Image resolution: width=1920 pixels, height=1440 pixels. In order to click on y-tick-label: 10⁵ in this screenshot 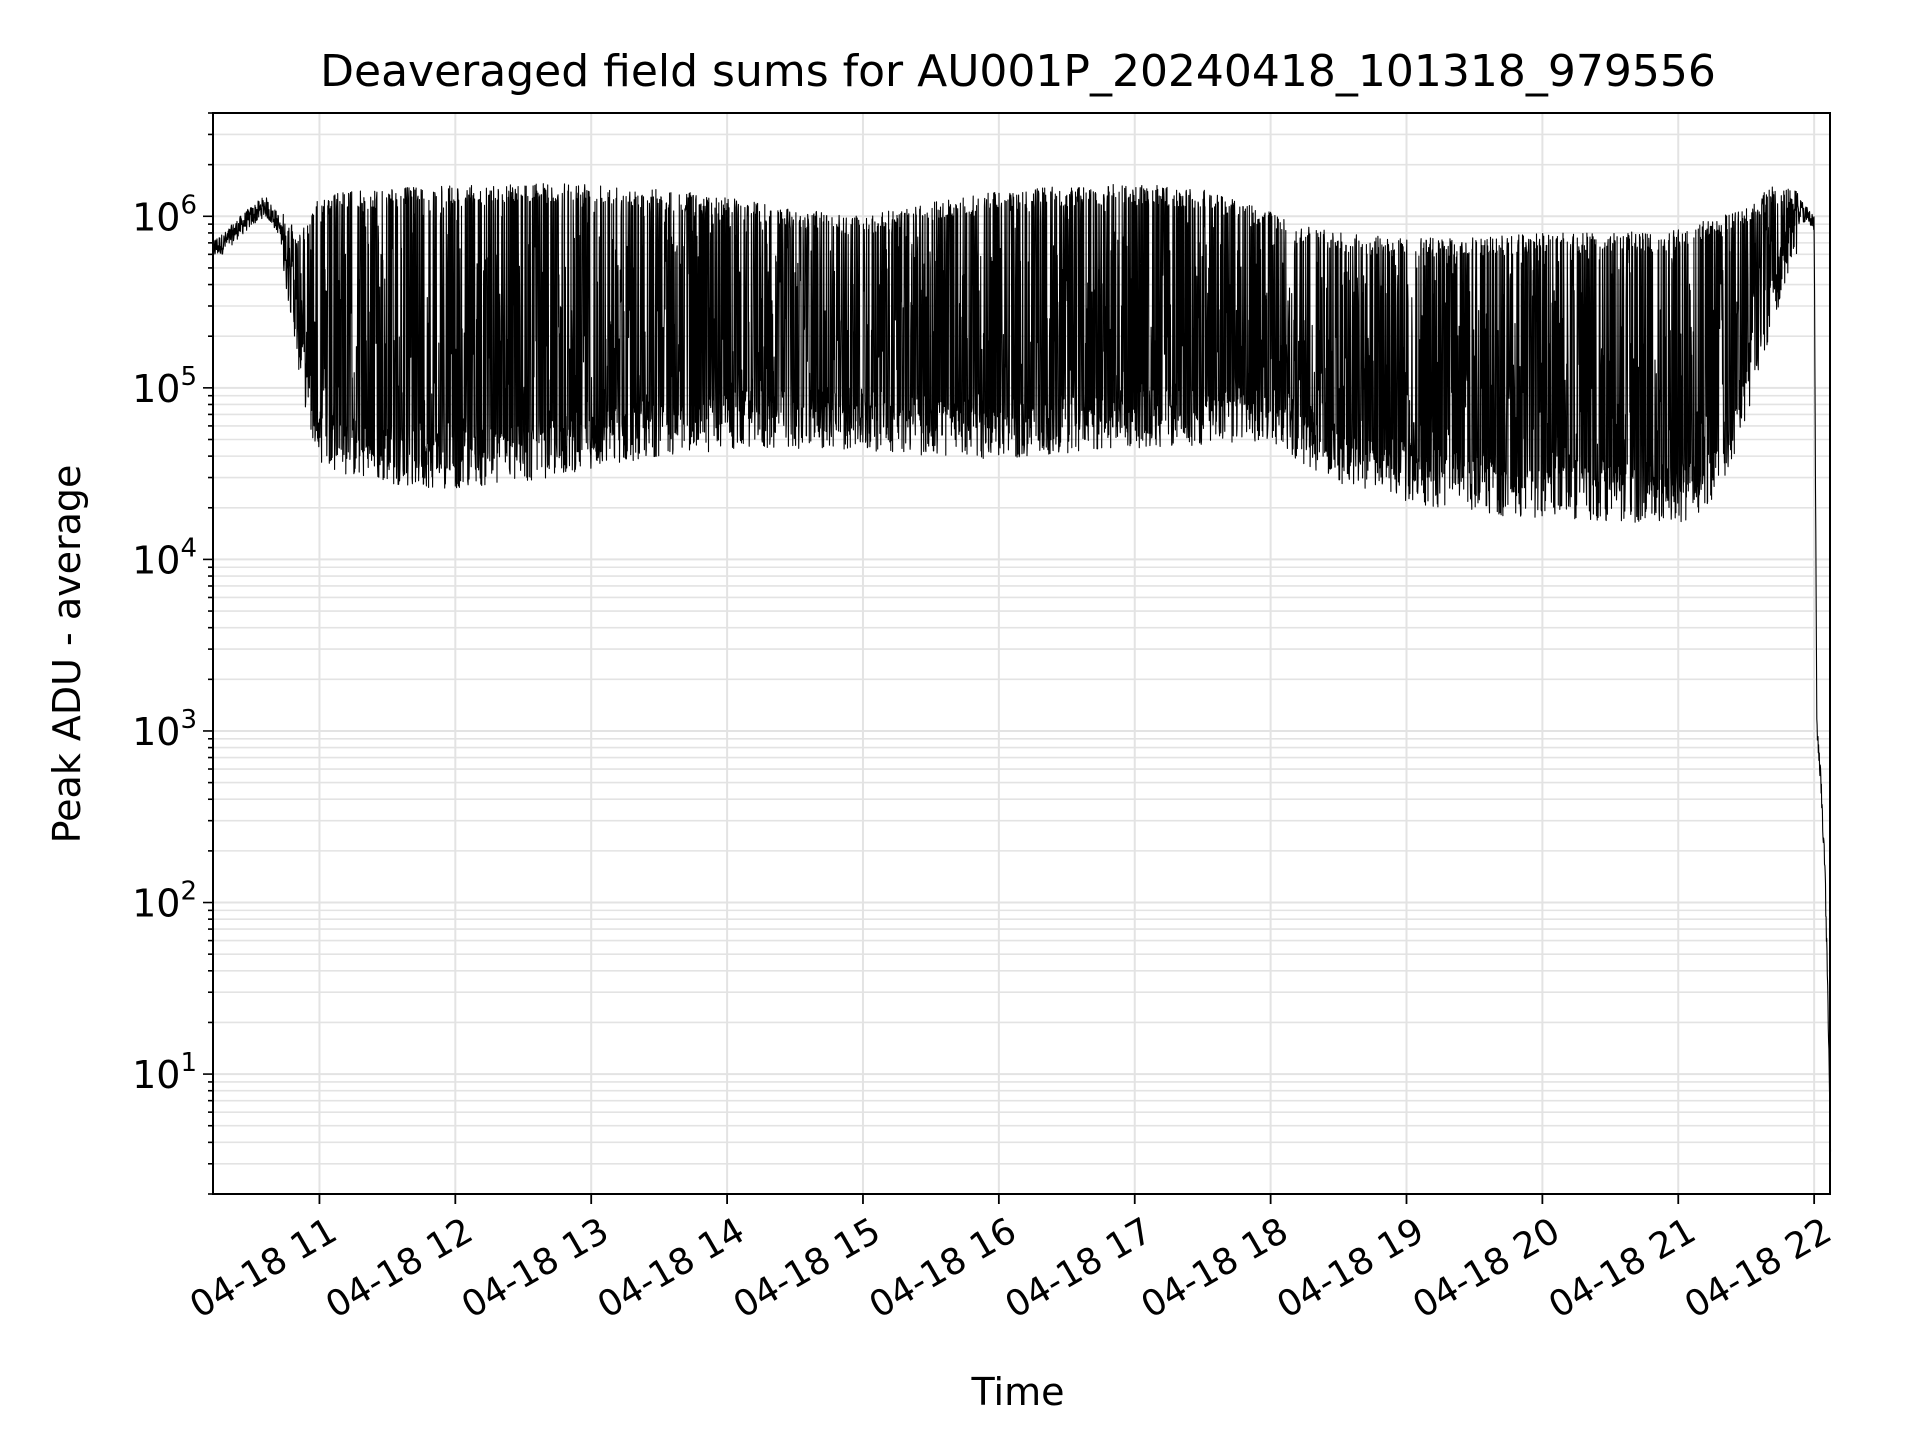, I will do `click(164, 386)`.